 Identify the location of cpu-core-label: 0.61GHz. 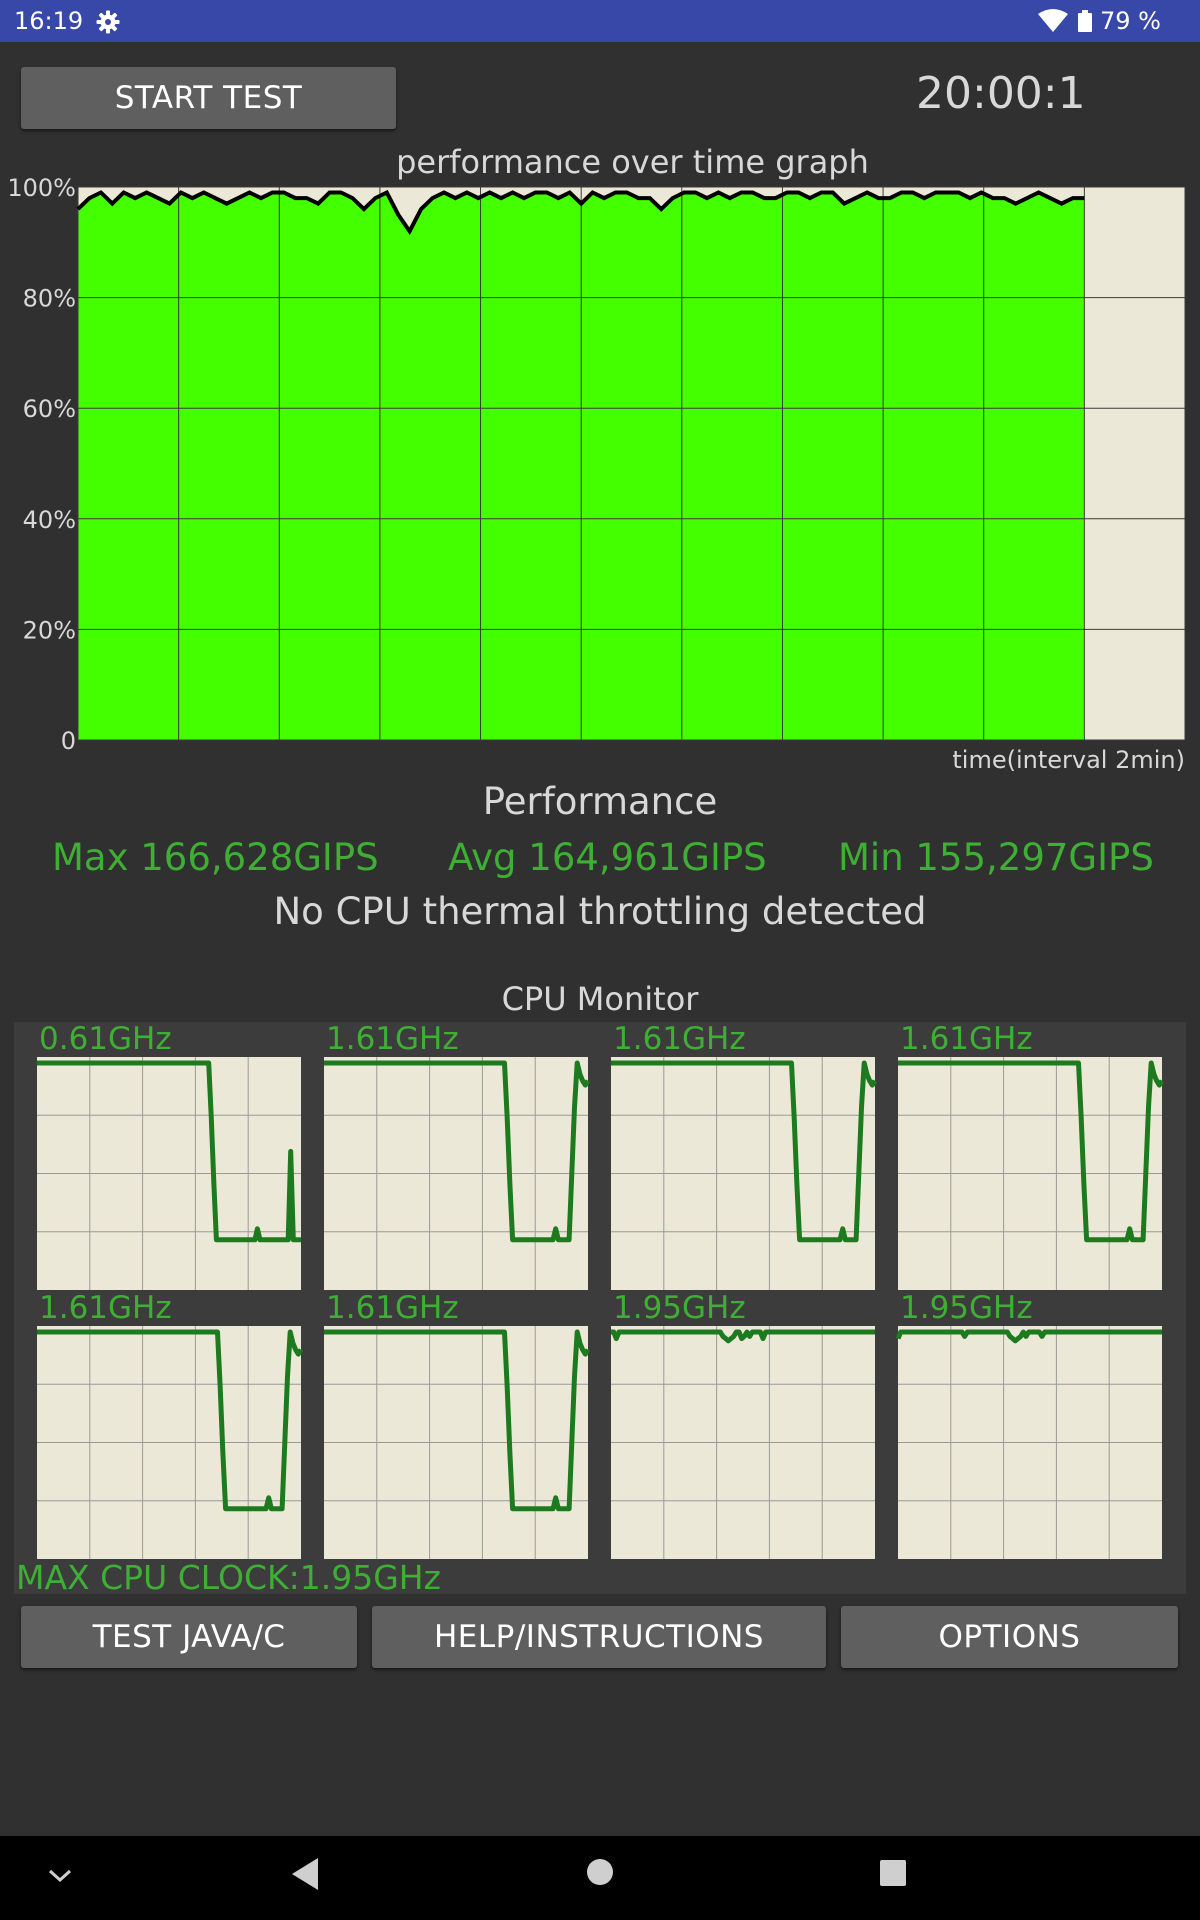
(105, 1039).